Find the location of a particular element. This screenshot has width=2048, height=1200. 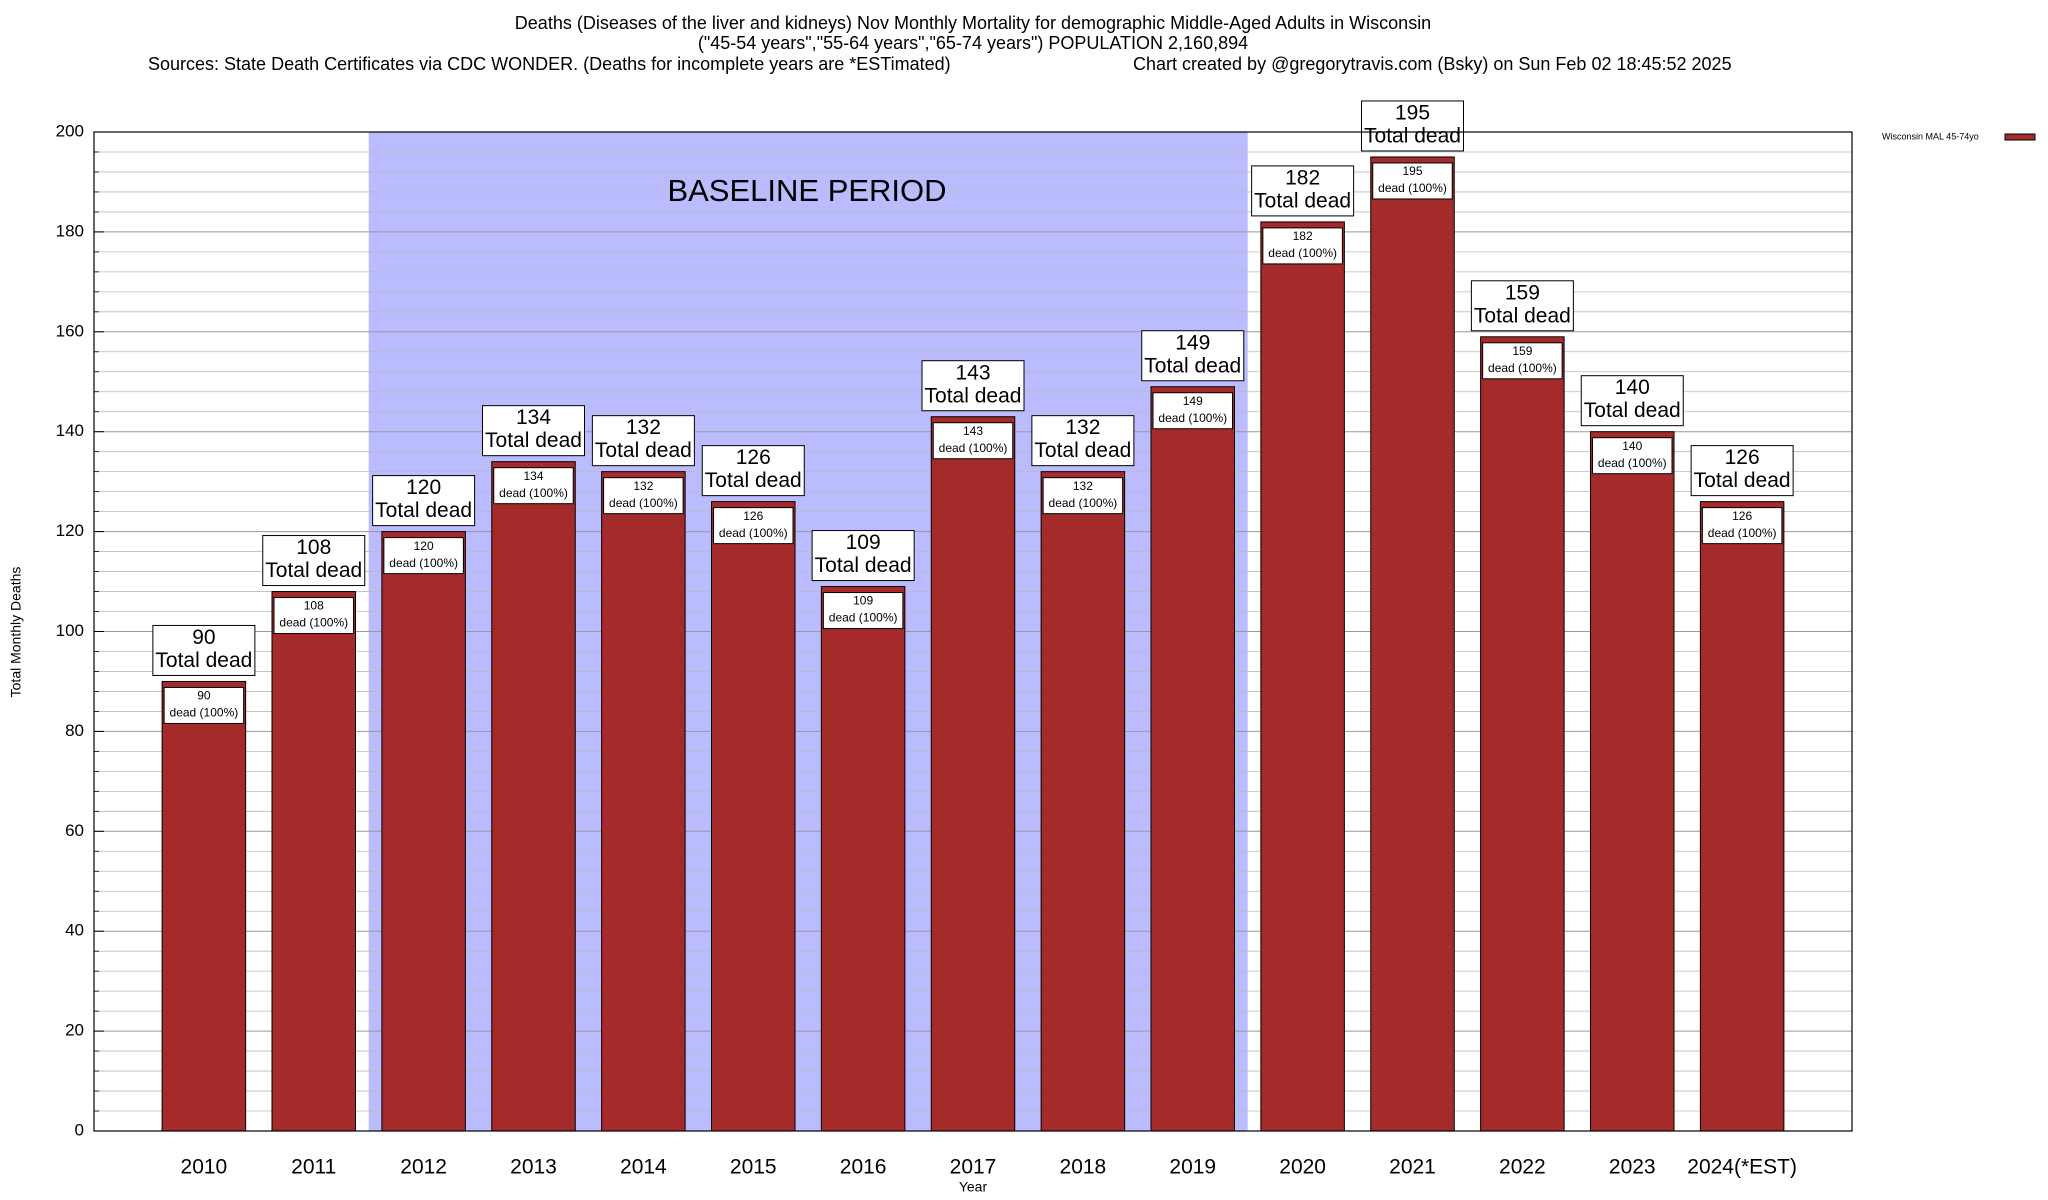

inner-value-label: 132 is located at coordinates (643, 486).